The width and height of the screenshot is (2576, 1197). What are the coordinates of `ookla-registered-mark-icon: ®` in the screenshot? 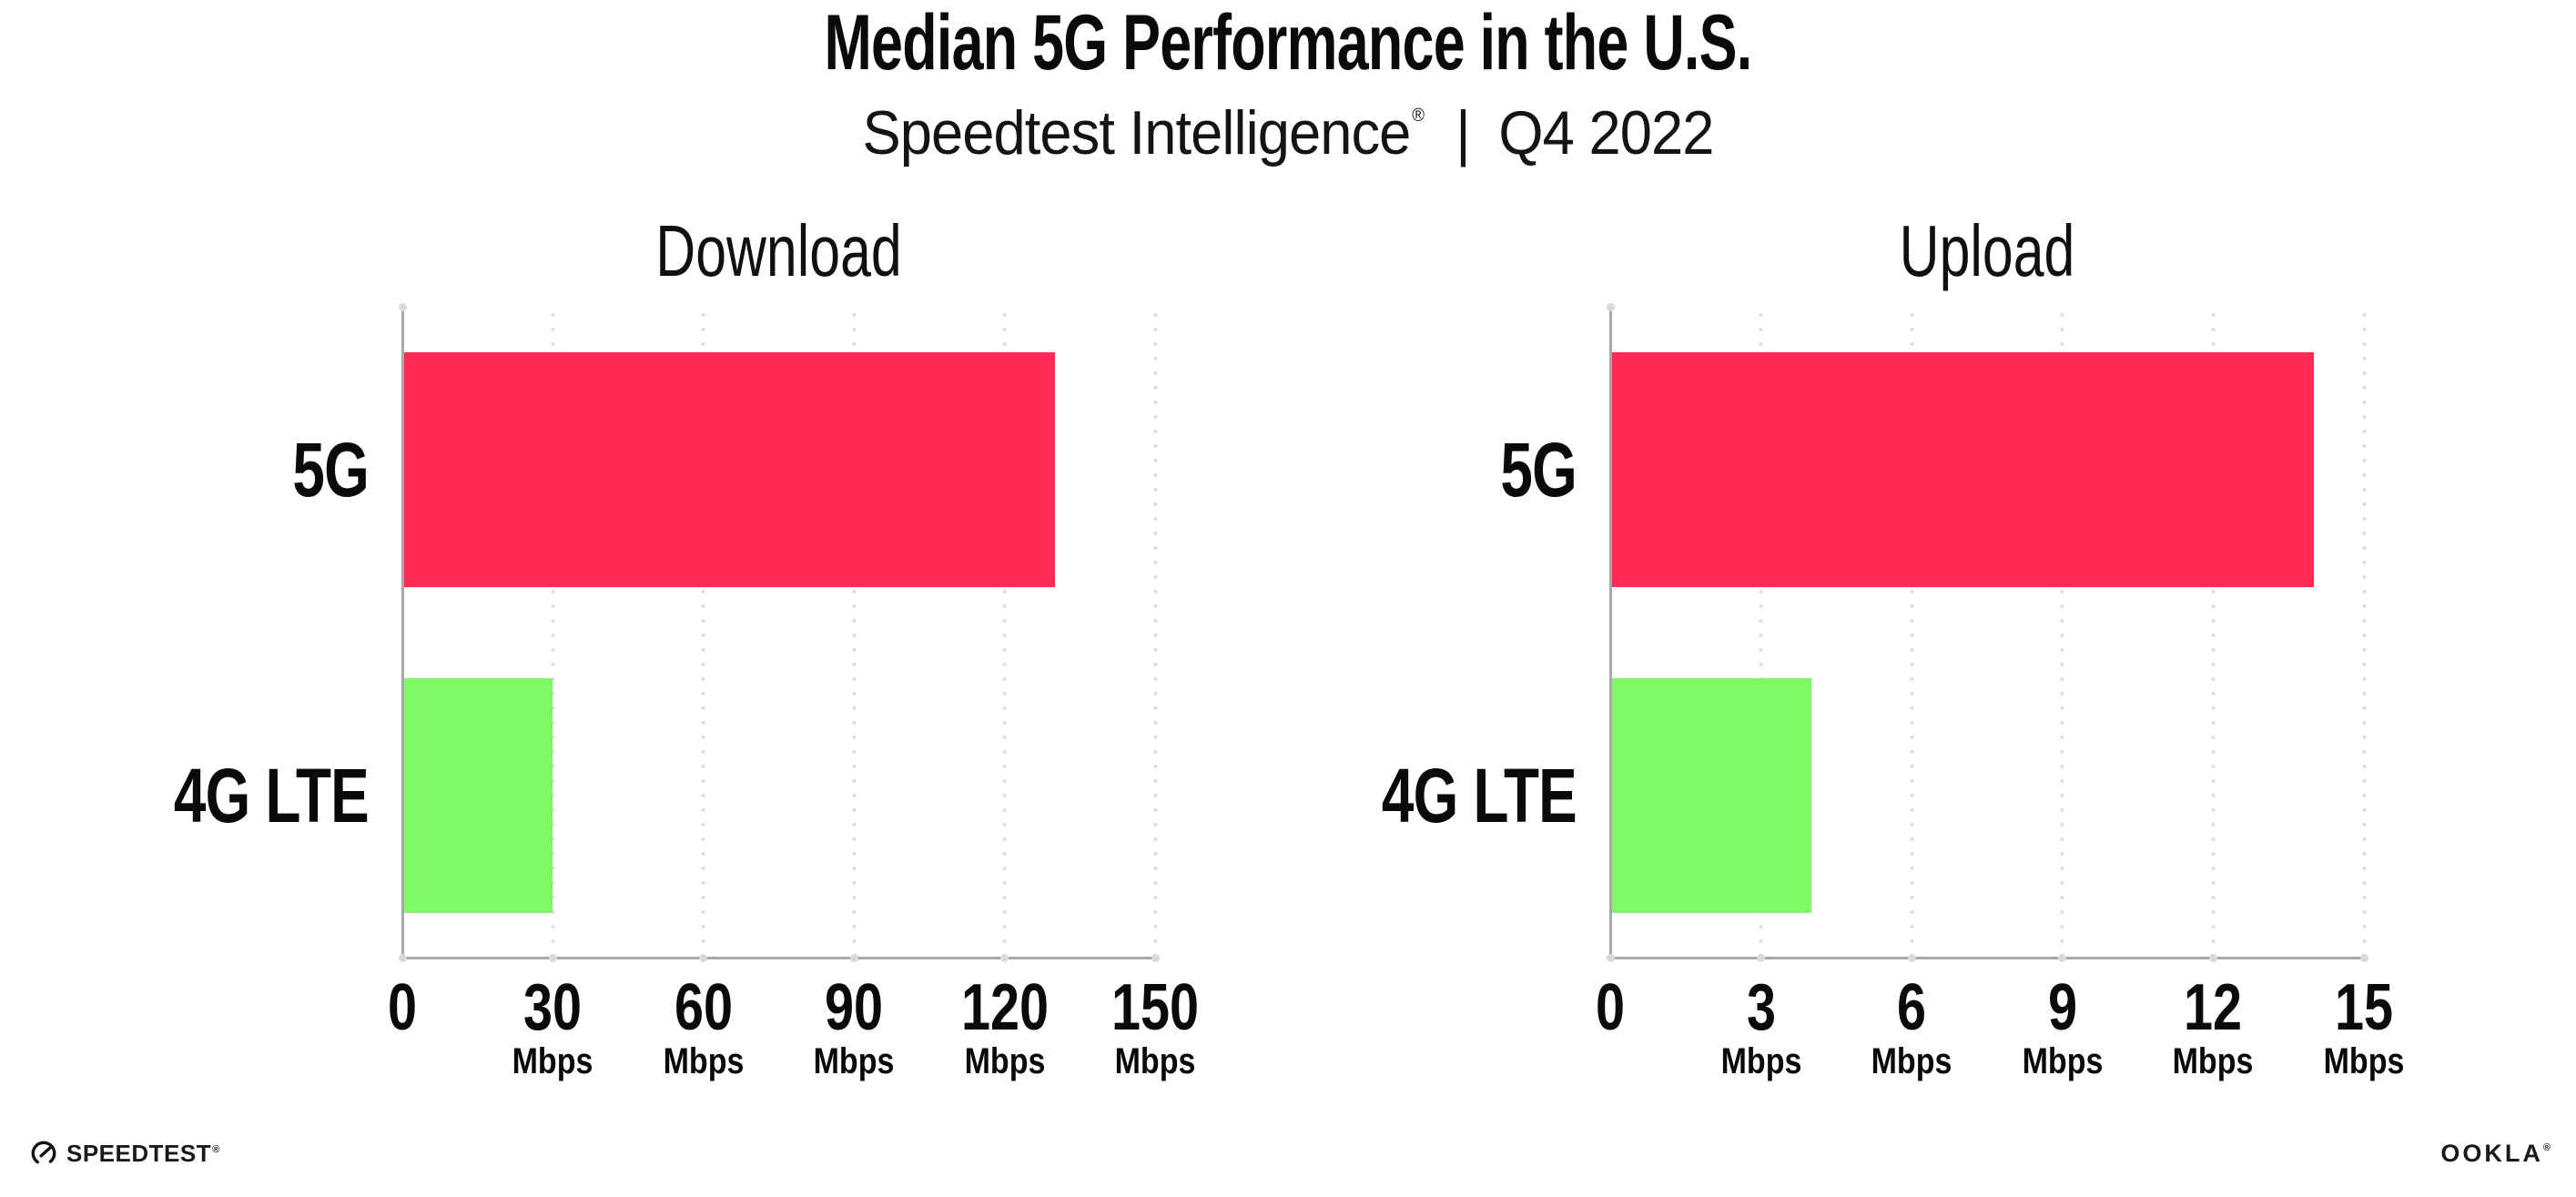 It's located at (2546, 1147).